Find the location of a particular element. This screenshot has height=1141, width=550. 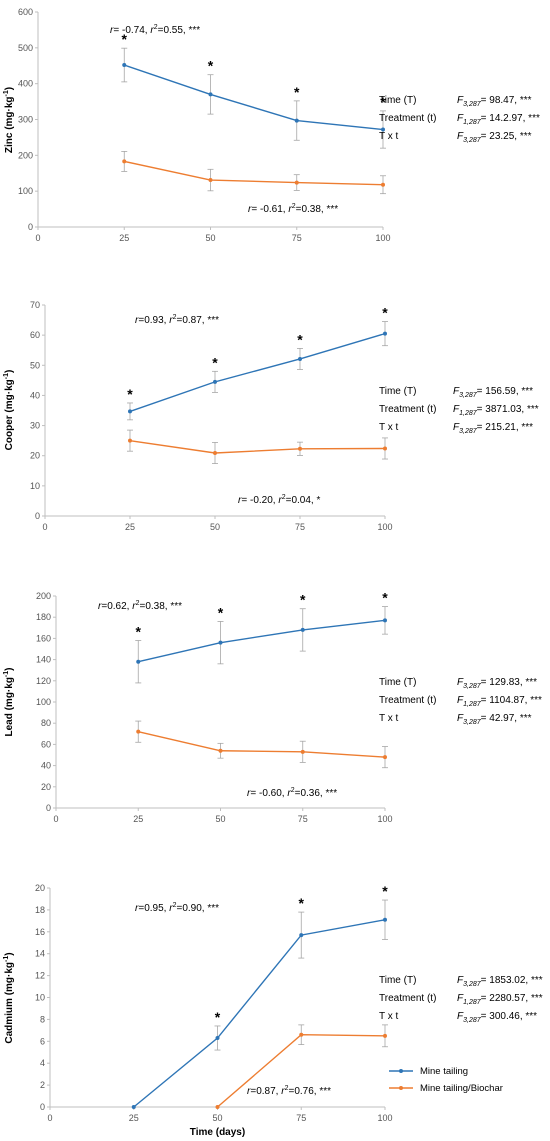

chart-panel-0: 0 100 200 300 400 500 600 0 25 50 75 100 * * * * is located at coordinates (204, 125).